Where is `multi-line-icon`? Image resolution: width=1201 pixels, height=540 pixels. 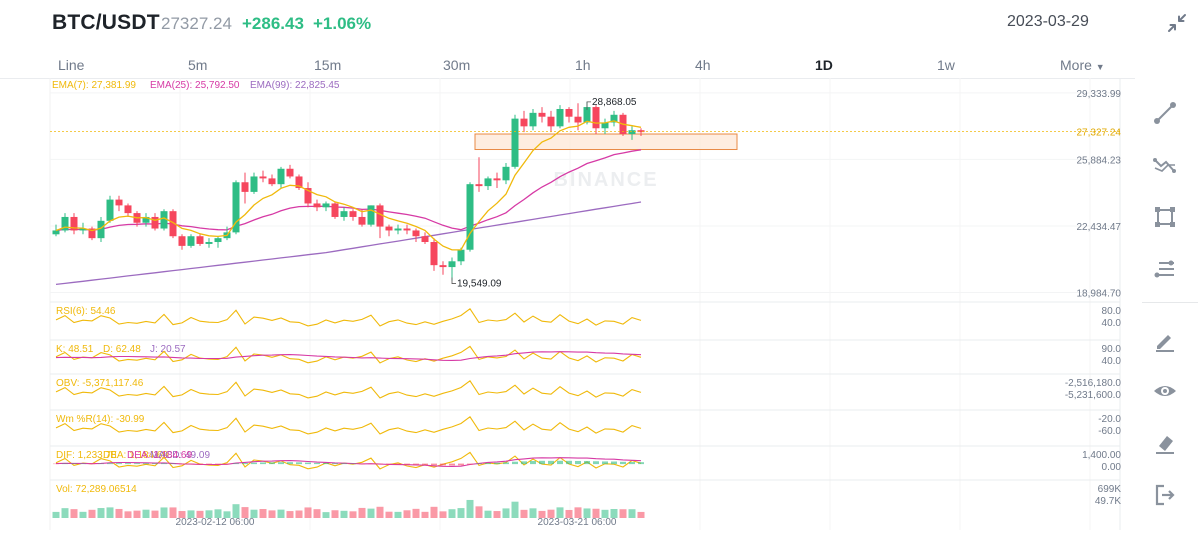 multi-line-icon is located at coordinates (1165, 165).